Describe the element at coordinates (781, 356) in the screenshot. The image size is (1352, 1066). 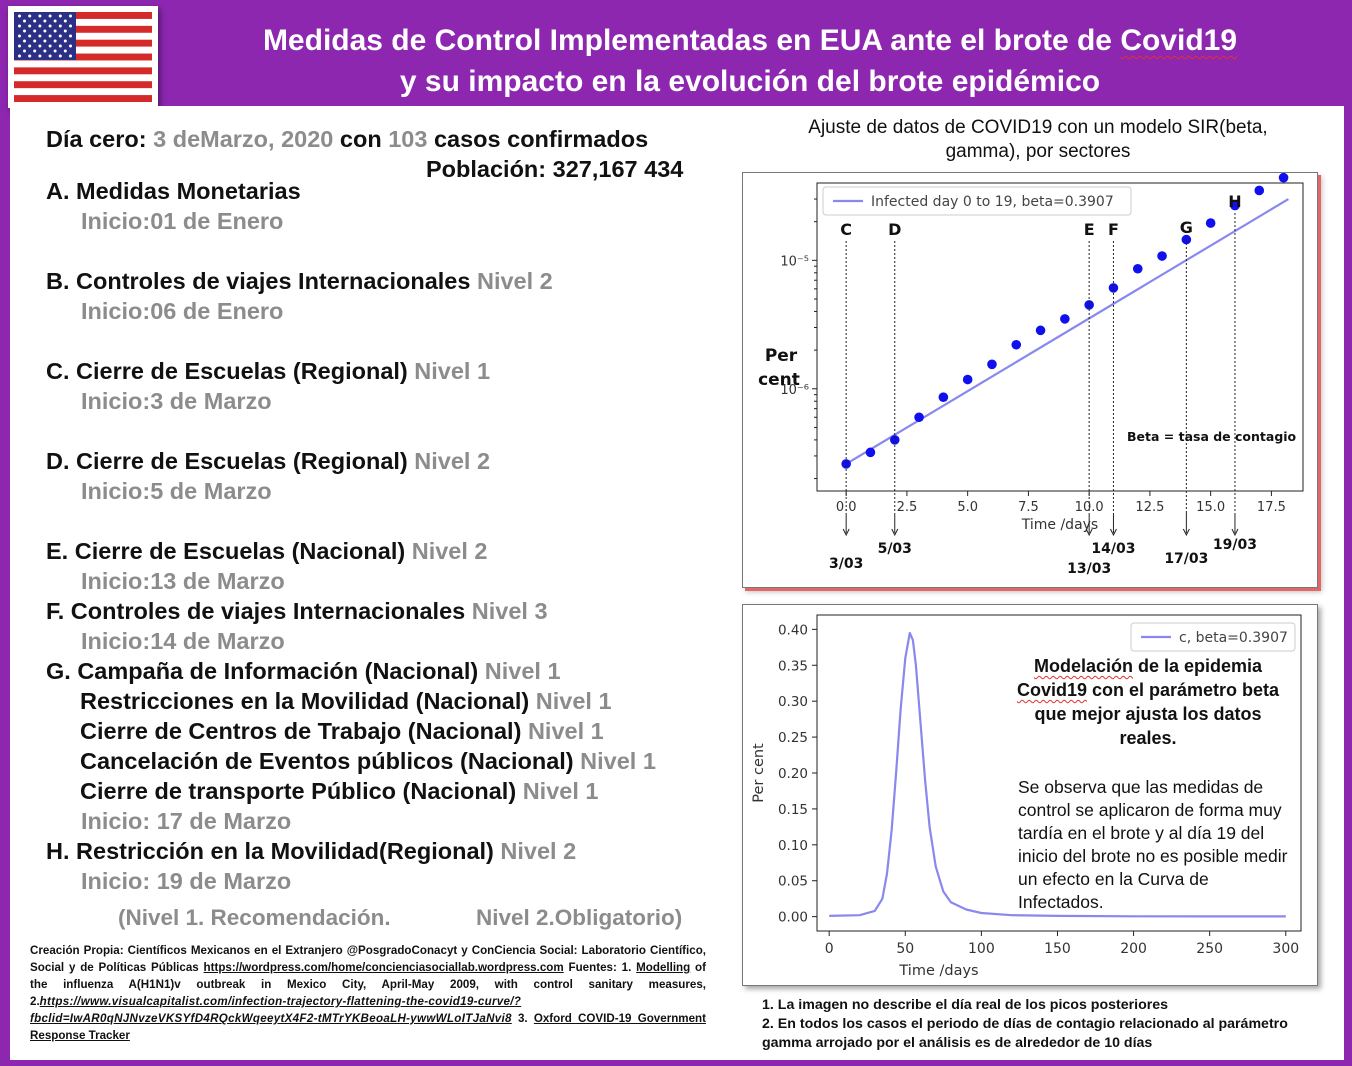
I see `chart1-y-label-line1: Per` at that location.